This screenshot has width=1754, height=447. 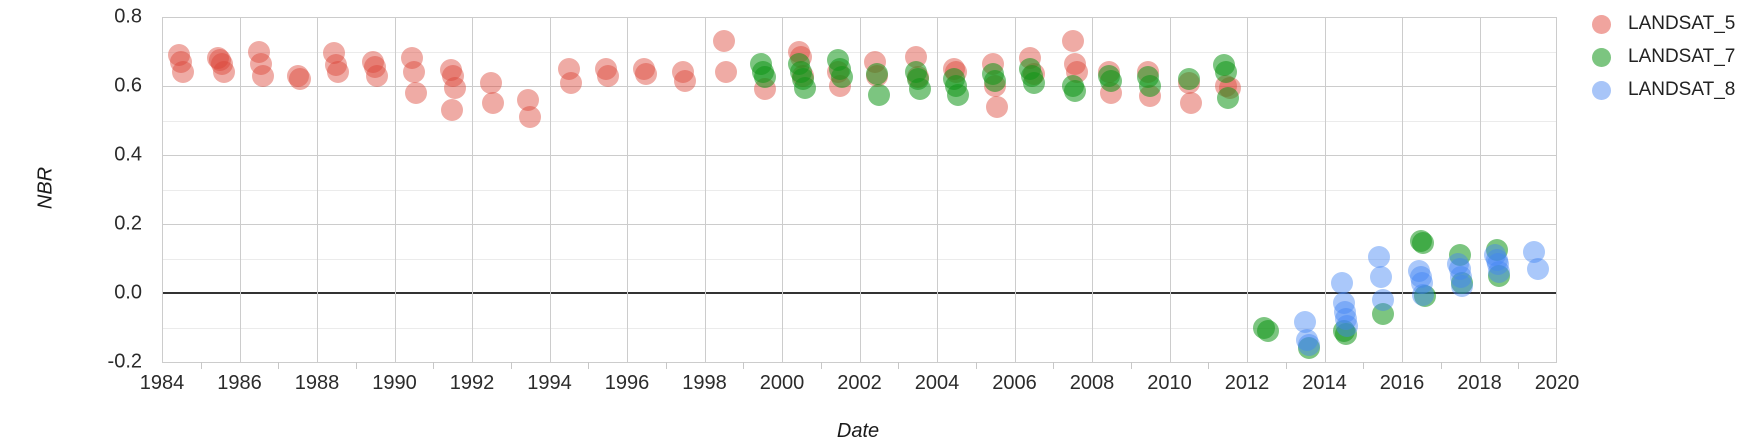 What do you see at coordinates (1557, 383) in the screenshot?
I see `x-tick-label: 2020` at bounding box center [1557, 383].